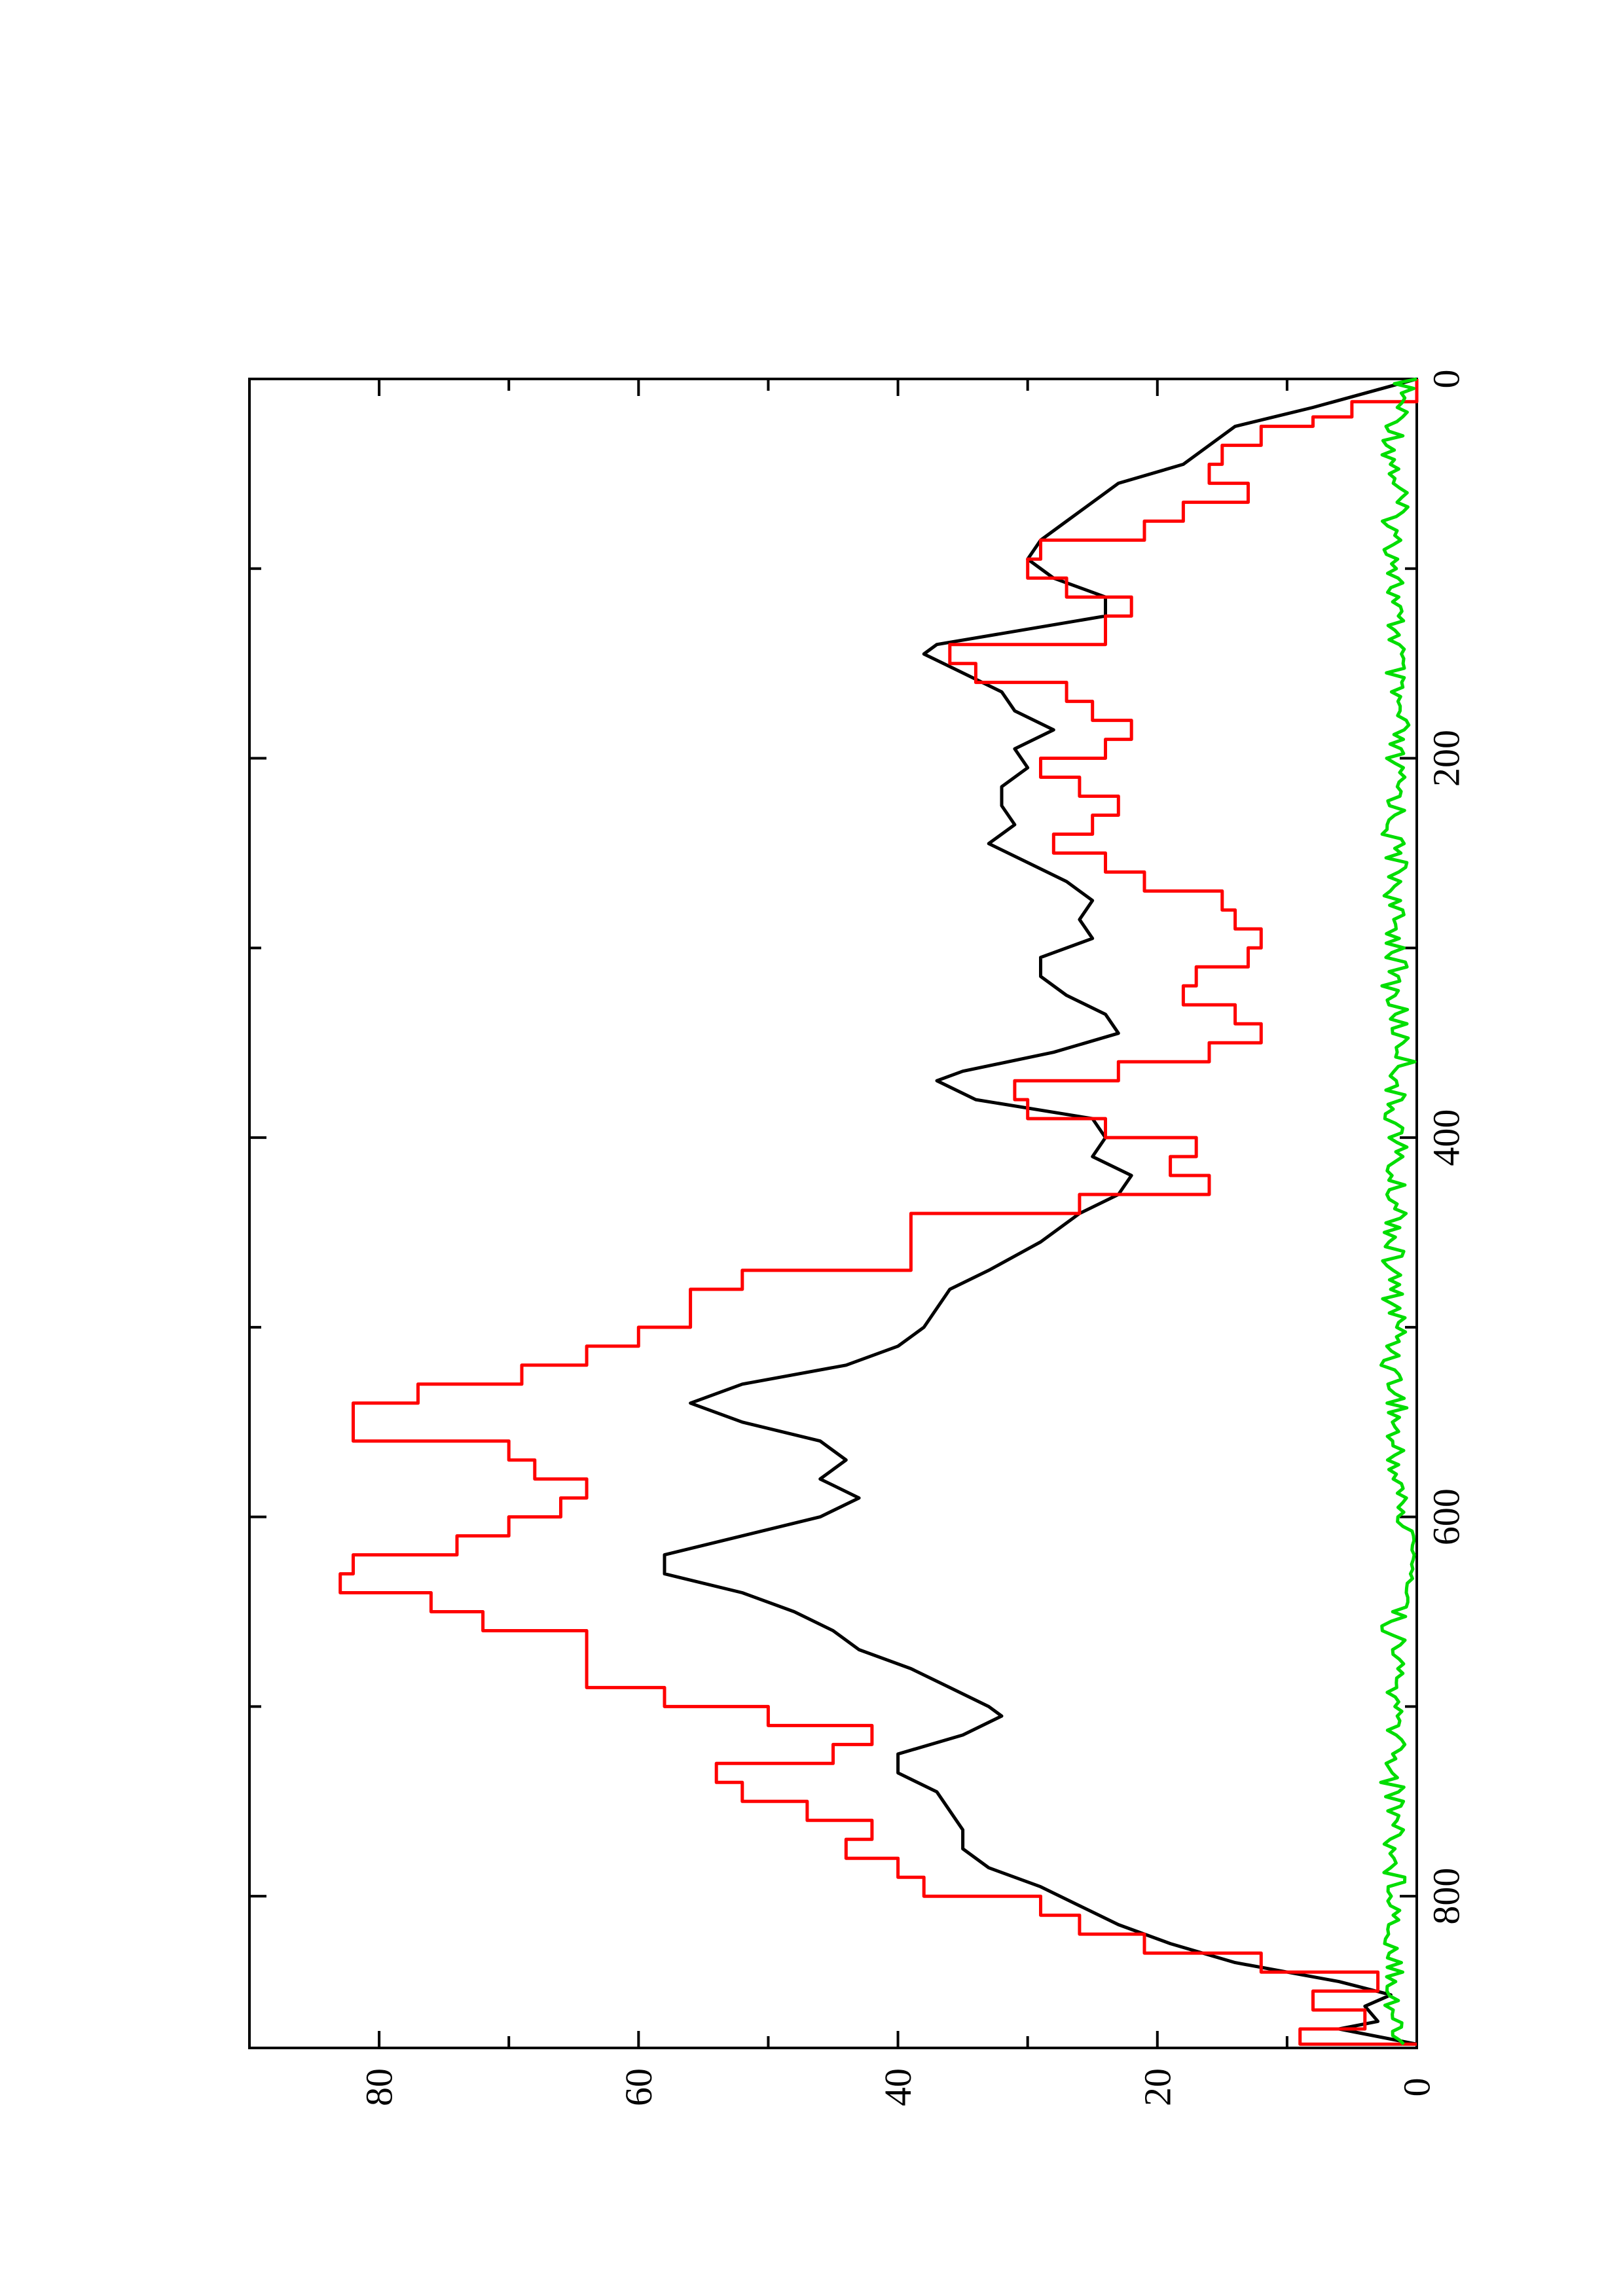 This screenshot has width=1623, height=2296. What do you see at coordinates (1446, 758) in the screenshot?
I see `x-tick-label: 200` at bounding box center [1446, 758].